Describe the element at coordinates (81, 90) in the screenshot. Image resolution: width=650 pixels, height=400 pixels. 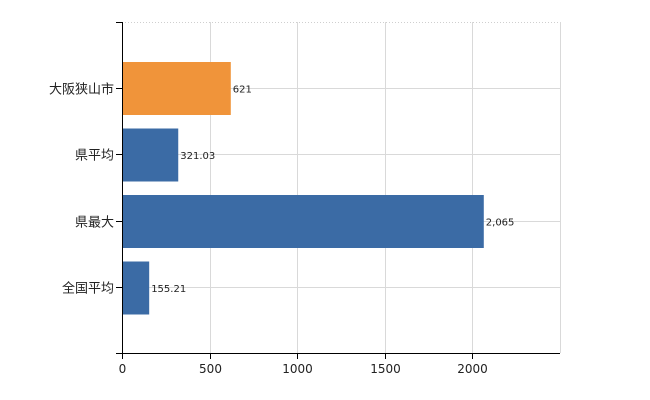
I see `category-label: 大阪狭山市` at that location.